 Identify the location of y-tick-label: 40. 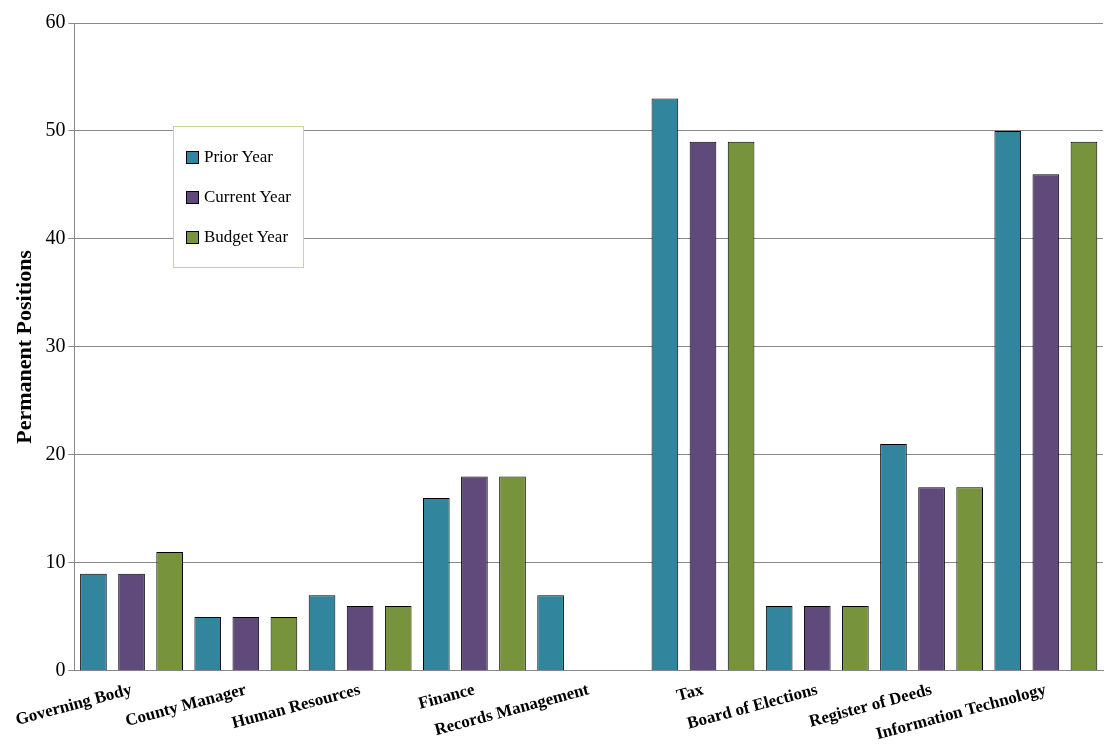
(55, 237).